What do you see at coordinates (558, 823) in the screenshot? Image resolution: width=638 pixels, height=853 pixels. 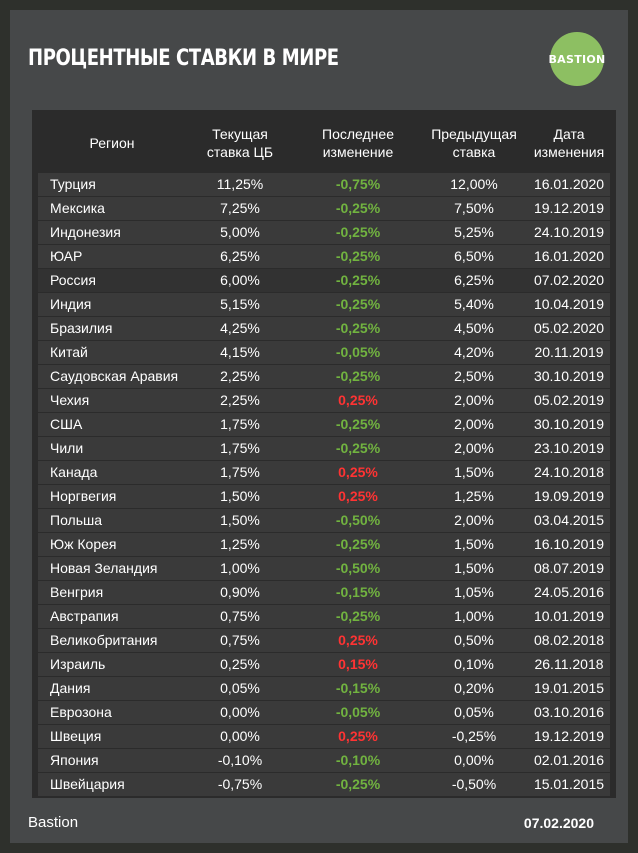 I see `footer-date: 07.02.2020` at bounding box center [558, 823].